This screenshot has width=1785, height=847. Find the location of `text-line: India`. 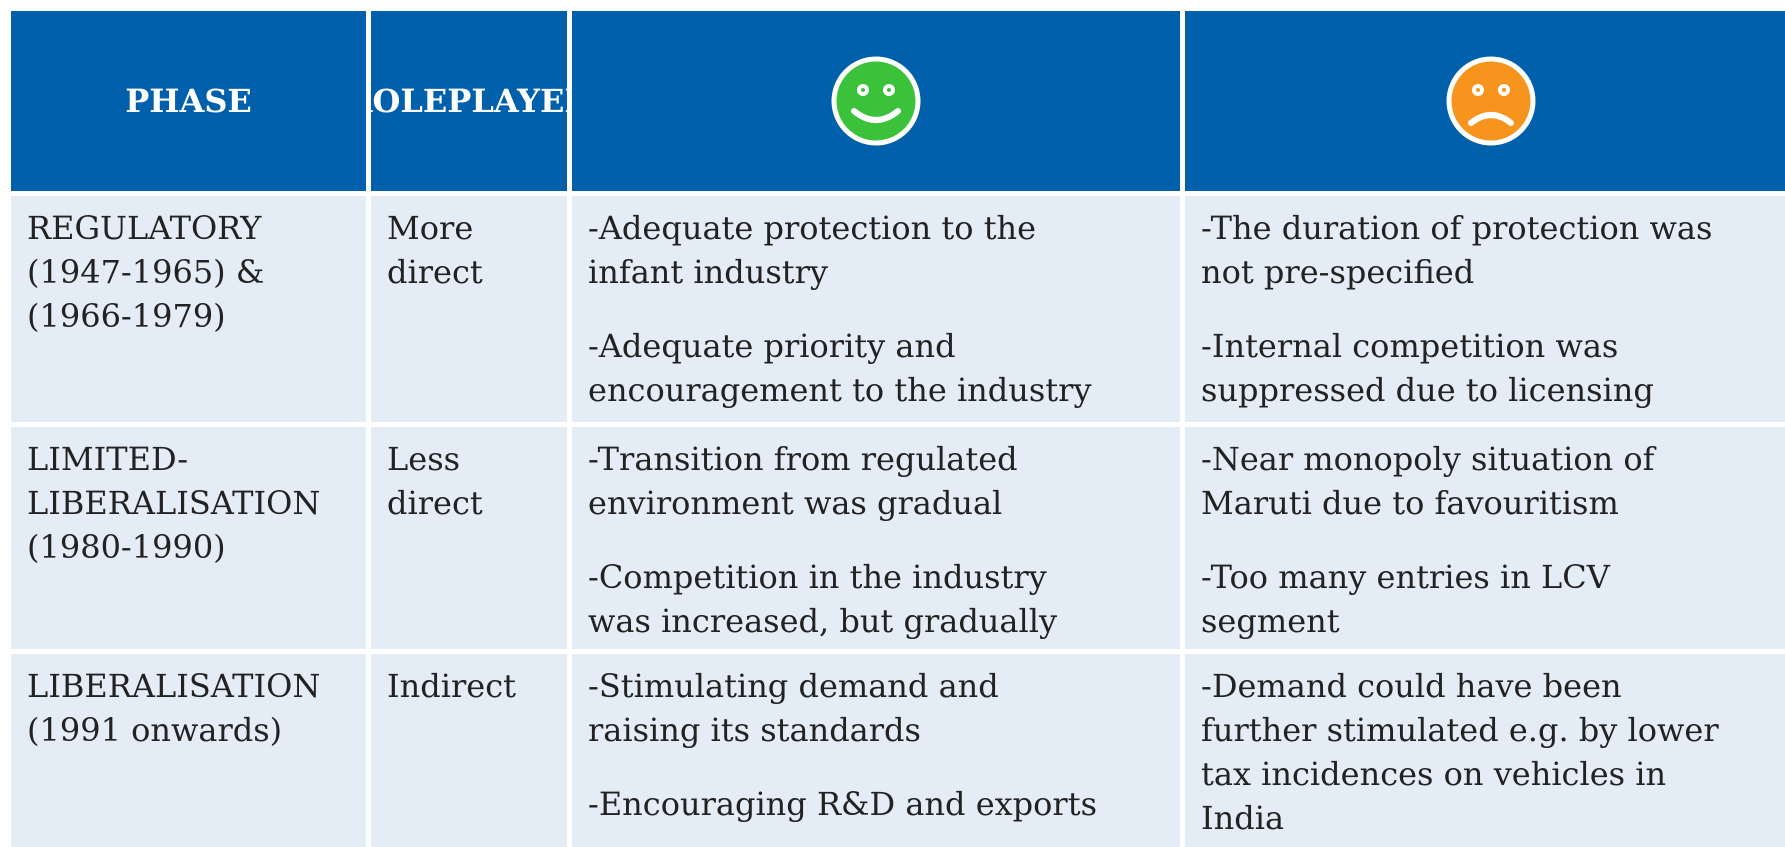

text-line: India is located at coordinates (1243, 818).